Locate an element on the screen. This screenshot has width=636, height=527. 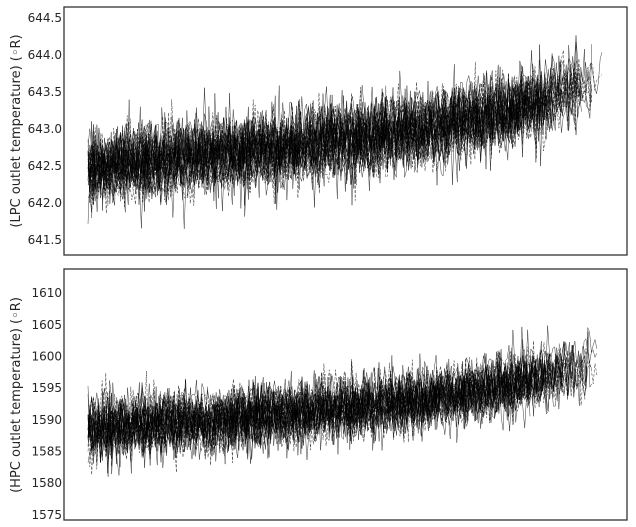
y-ticks-hpc: 1575 1580 1585 1590 1595 1600 1605 1610 is located at coordinates (46, 404).